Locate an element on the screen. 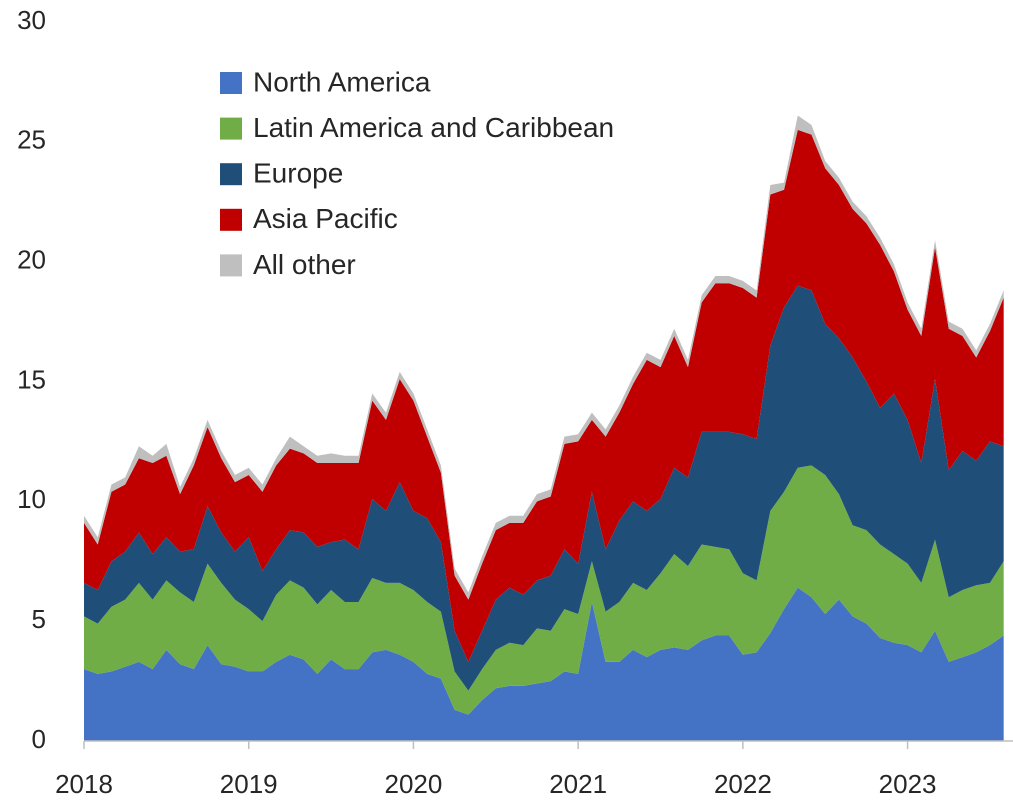  y-tick-label: 20 is located at coordinates (31, 260).